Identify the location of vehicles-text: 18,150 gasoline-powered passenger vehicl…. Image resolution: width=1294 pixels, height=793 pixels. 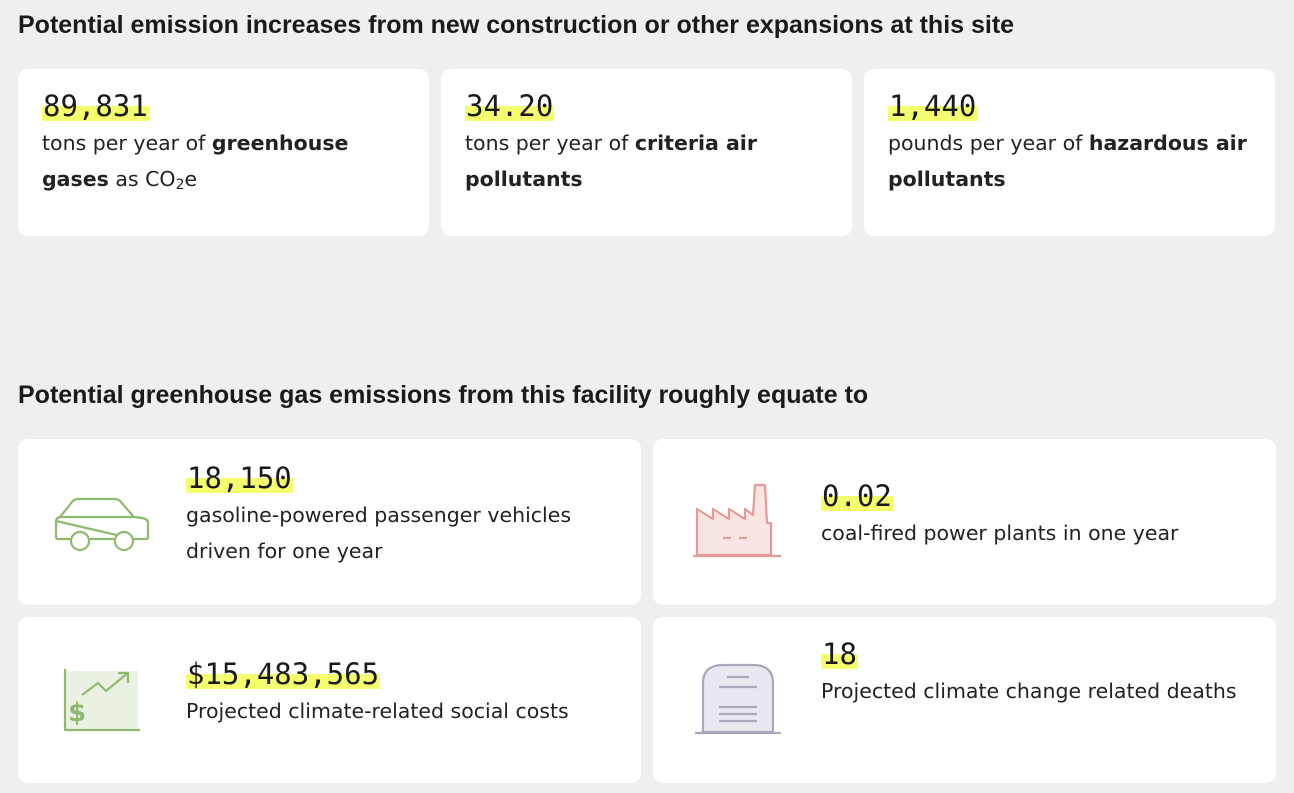
(403, 516).